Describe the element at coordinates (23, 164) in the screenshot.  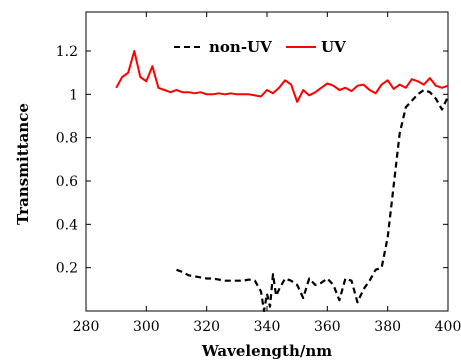
I see `y-axis-label: Transmittance` at that location.